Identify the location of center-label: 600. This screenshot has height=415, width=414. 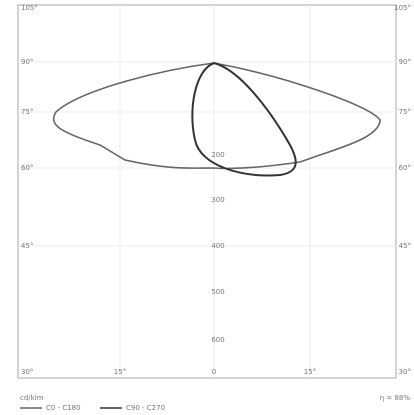
(217, 340).